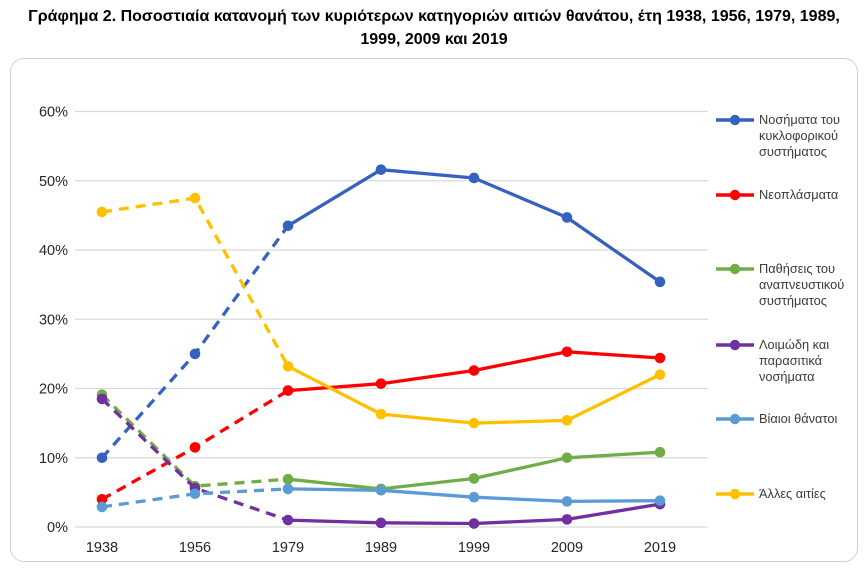 The image size is (868, 575). Describe the element at coordinates (53, 182) in the screenshot. I see `y-tick-label: 50%` at that location.